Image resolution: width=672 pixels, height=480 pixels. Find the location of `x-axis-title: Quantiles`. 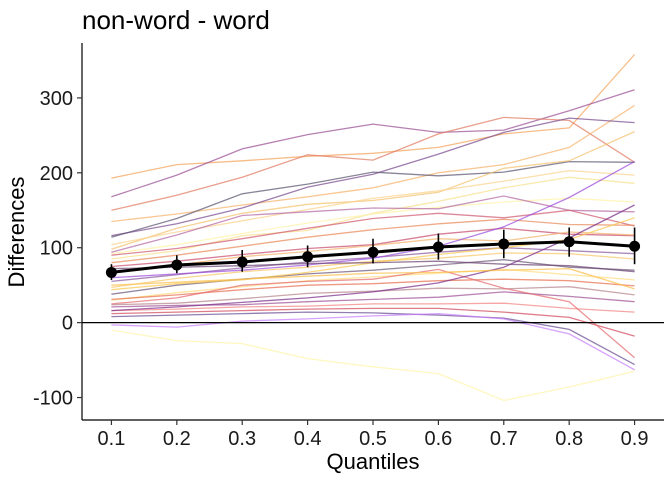

x-axis-title: Quantiles is located at coordinates (373, 461).